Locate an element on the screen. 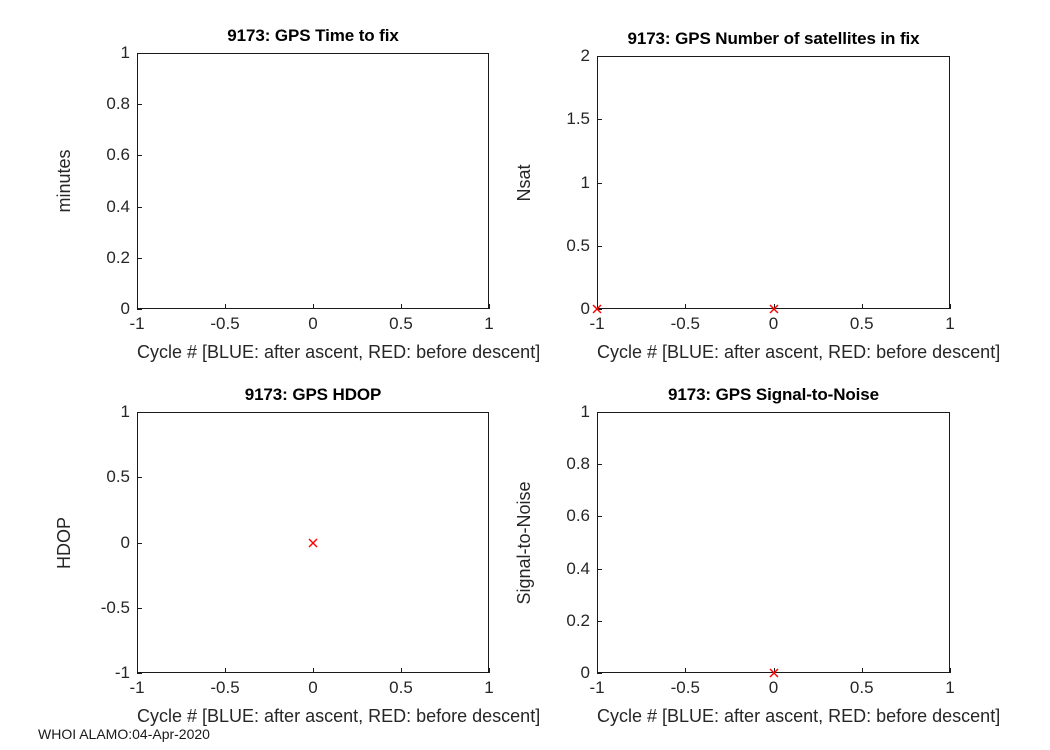  y-axis-label: minutes is located at coordinates (64, 181).